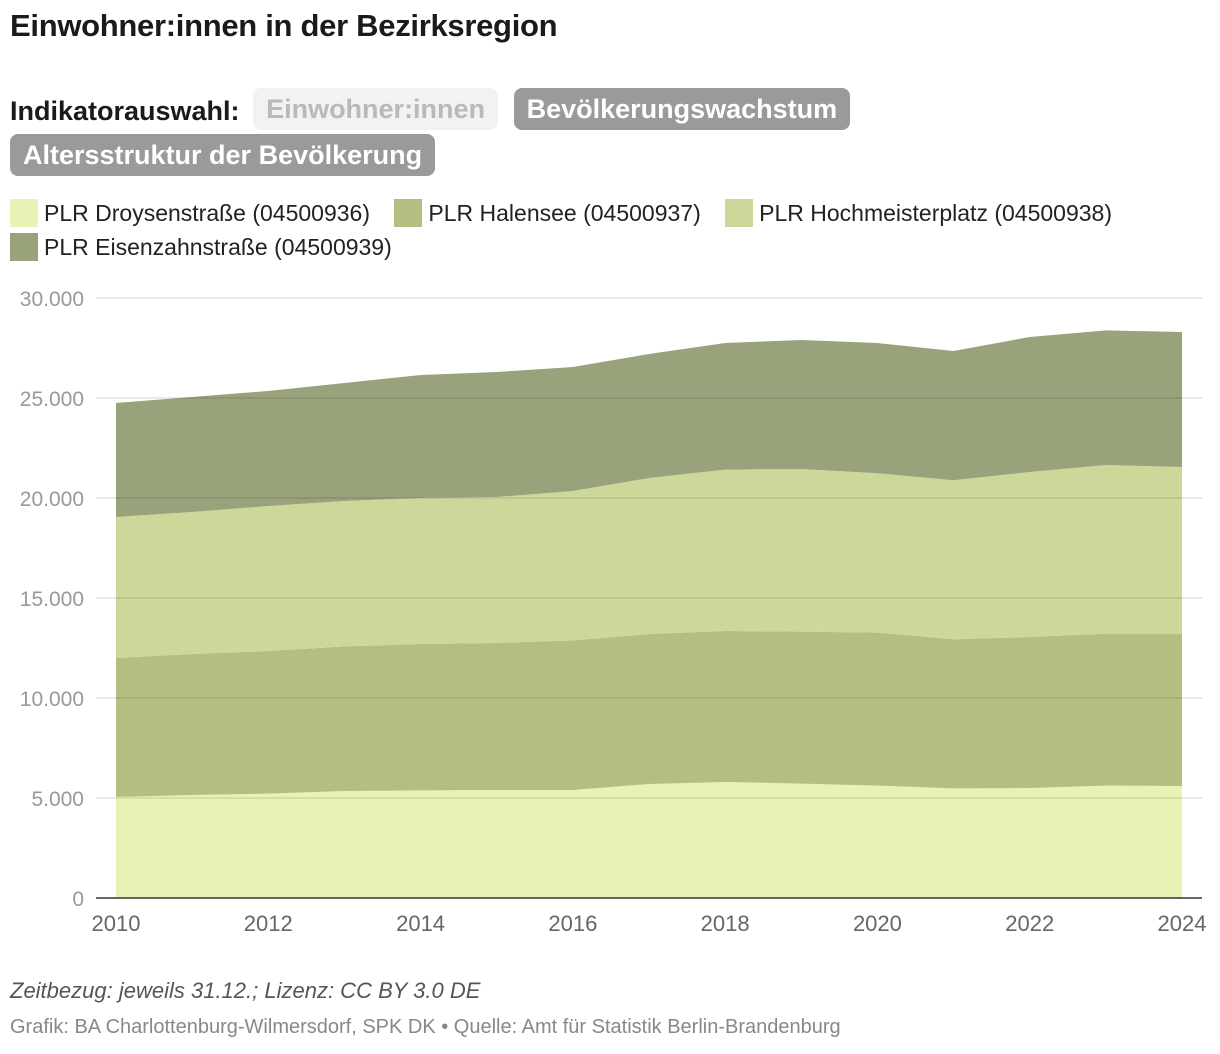 The width and height of the screenshot is (1220, 1054). What do you see at coordinates (52, 399) in the screenshot?
I see `y-tick-label: 25.000` at bounding box center [52, 399].